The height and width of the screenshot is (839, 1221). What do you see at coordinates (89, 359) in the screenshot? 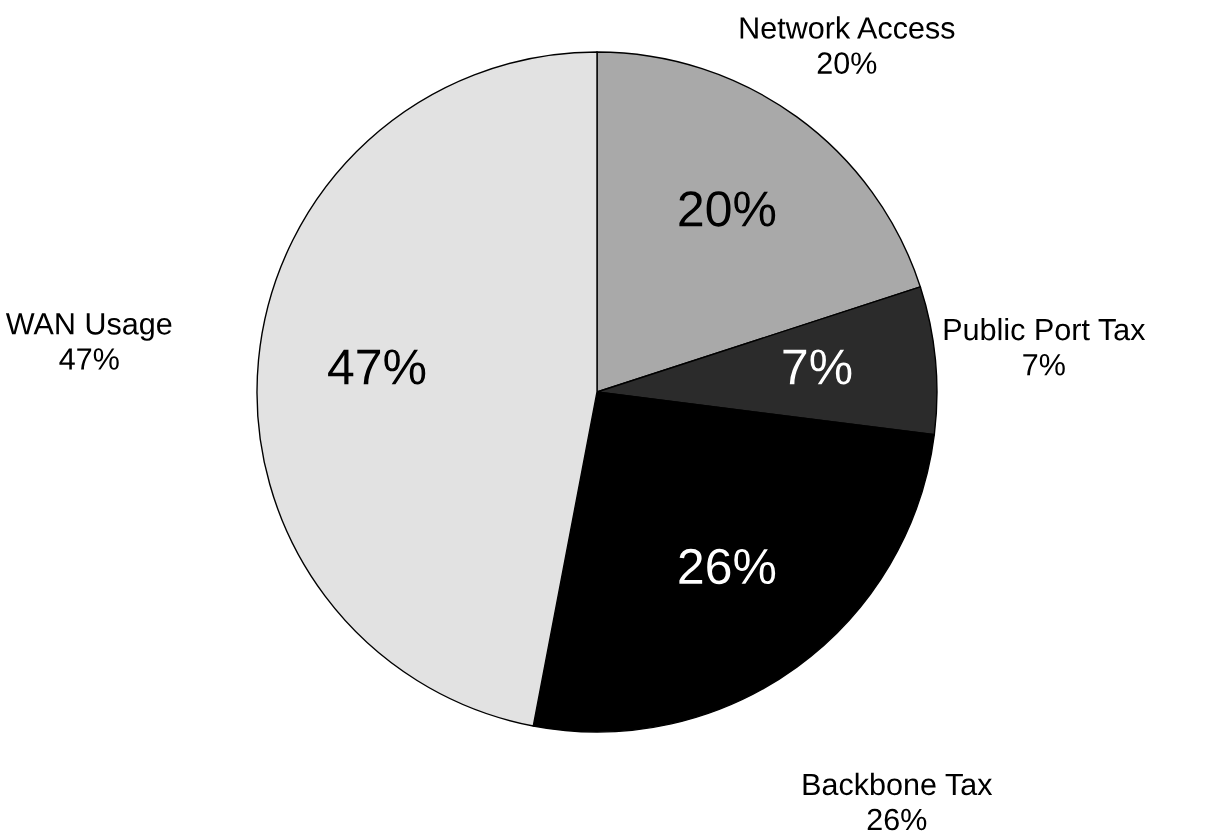
I see `text: 47%` at bounding box center [89, 359].